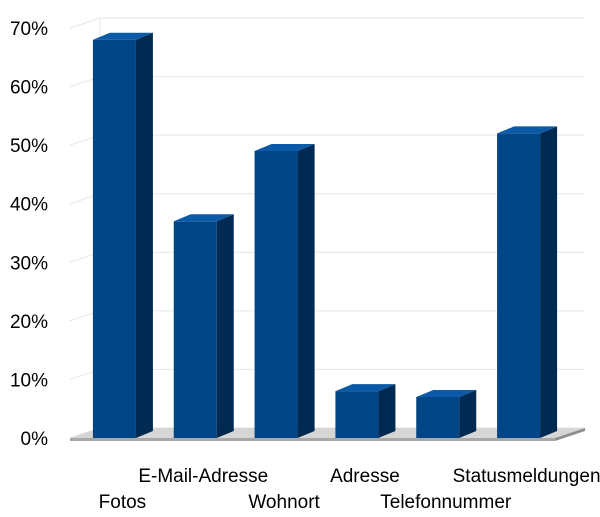  Describe the element at coordinates (446, 502) in the screenshot. I see `x-category-label: Telefonnummer` at that location.